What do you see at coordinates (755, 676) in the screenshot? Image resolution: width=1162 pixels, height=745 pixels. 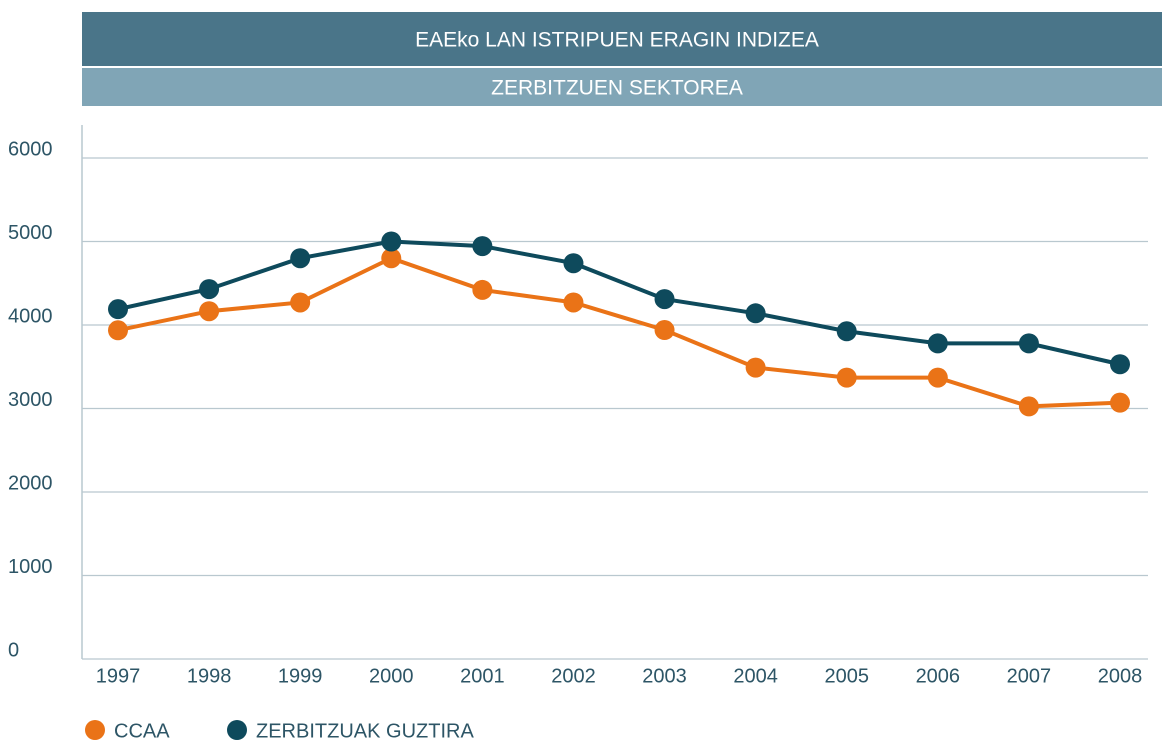 I see `x-tick-label: 2004` at bounding box center [755, 676].